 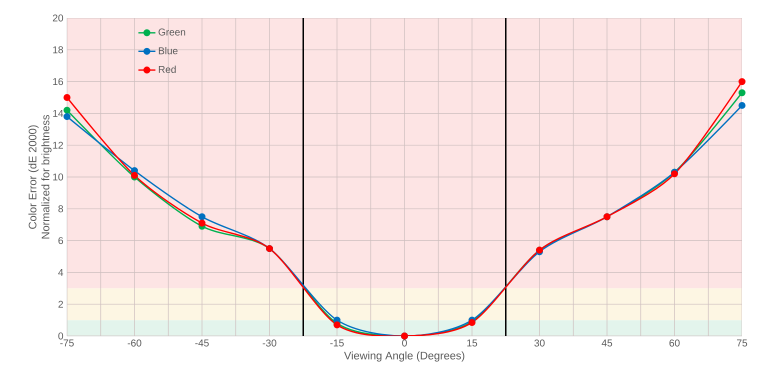 What do you see at coordinates (58, 82) in the screenshot?
I see `y-tick-label: 16` at bounding box center [58, 82].